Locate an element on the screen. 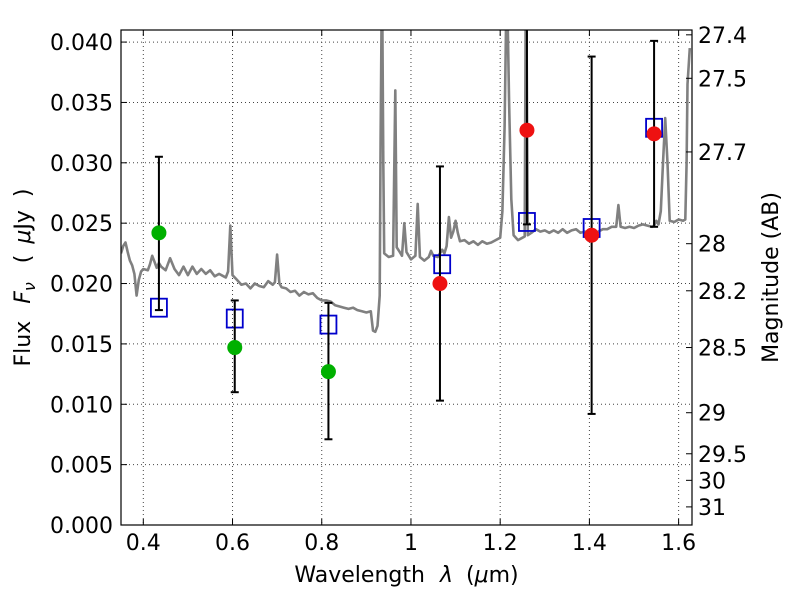  x-tick-label: 0.8 is located at coordinates (321, 543).